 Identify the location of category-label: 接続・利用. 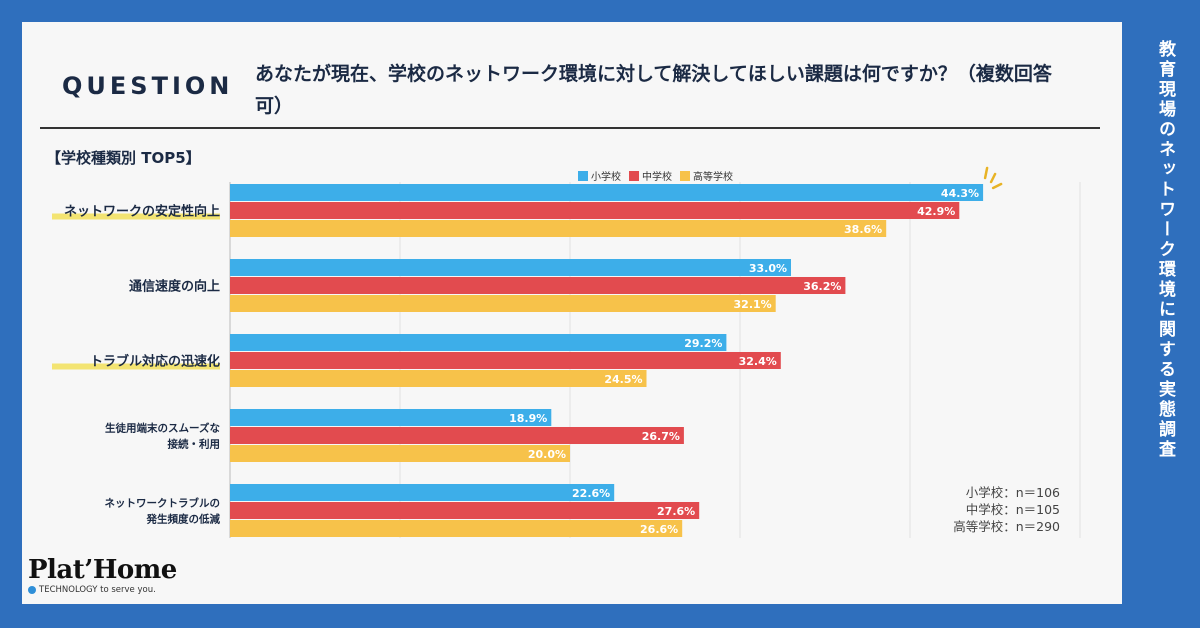
(194, 444).